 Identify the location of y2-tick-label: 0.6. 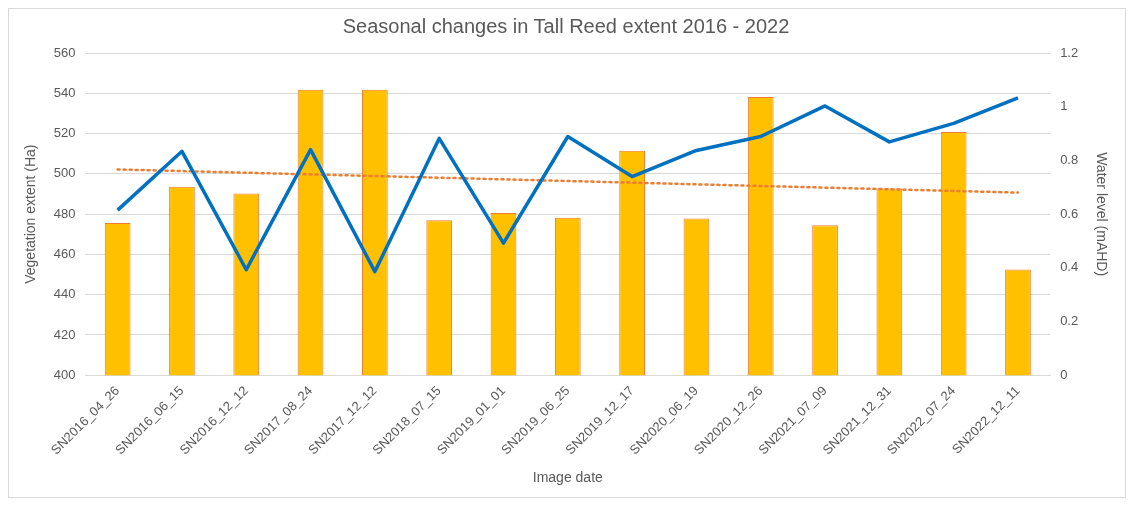
(1069, 213).